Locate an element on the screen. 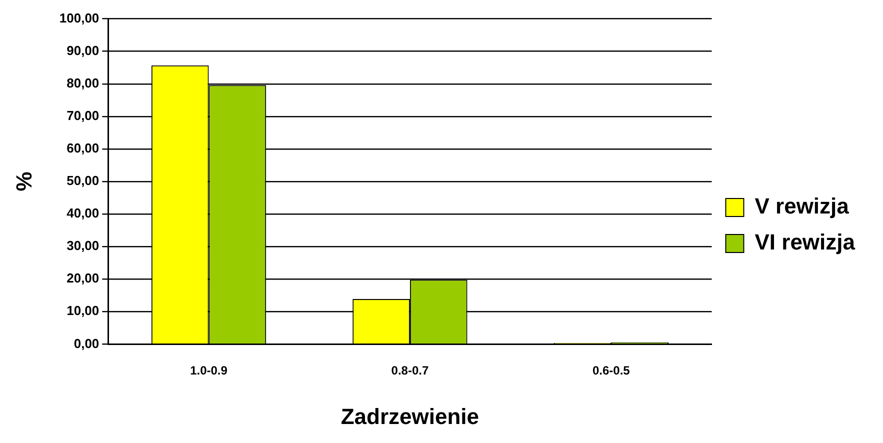  y-tick-label: 70,00 is located at coordinates (83, 115).